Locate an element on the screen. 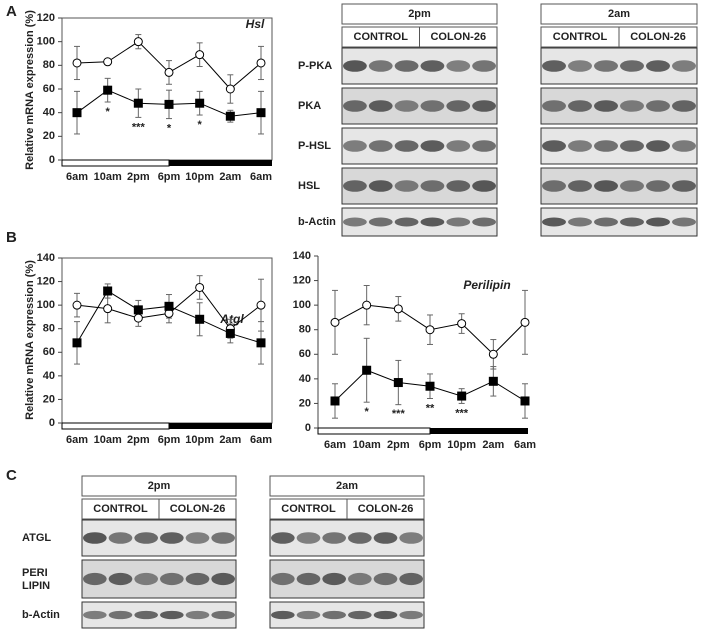 Image resolution: width=705 pixels, height=634 pixels. time-box is located at coordinates (419, 14).